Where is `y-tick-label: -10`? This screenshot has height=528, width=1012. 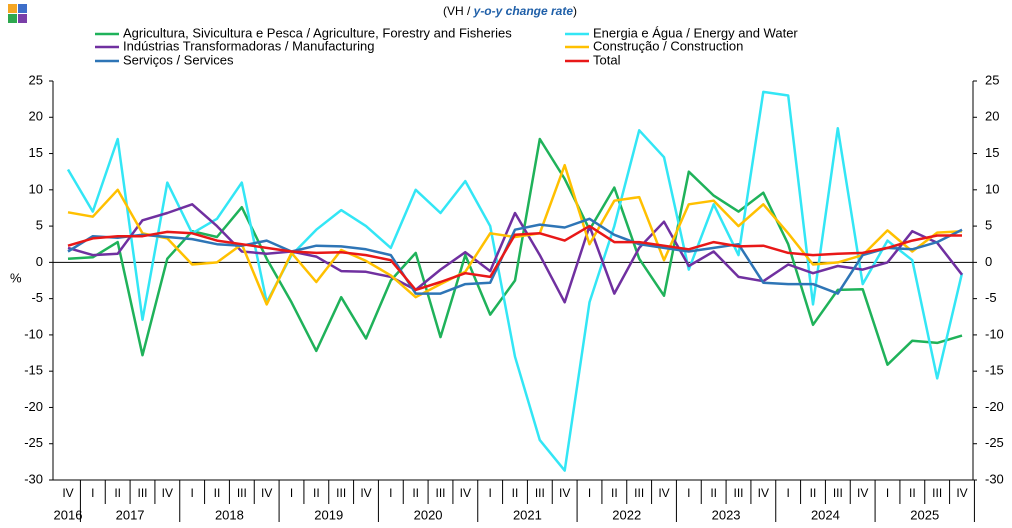 y-tick-label: -10 is located at coordinates (33, 333).